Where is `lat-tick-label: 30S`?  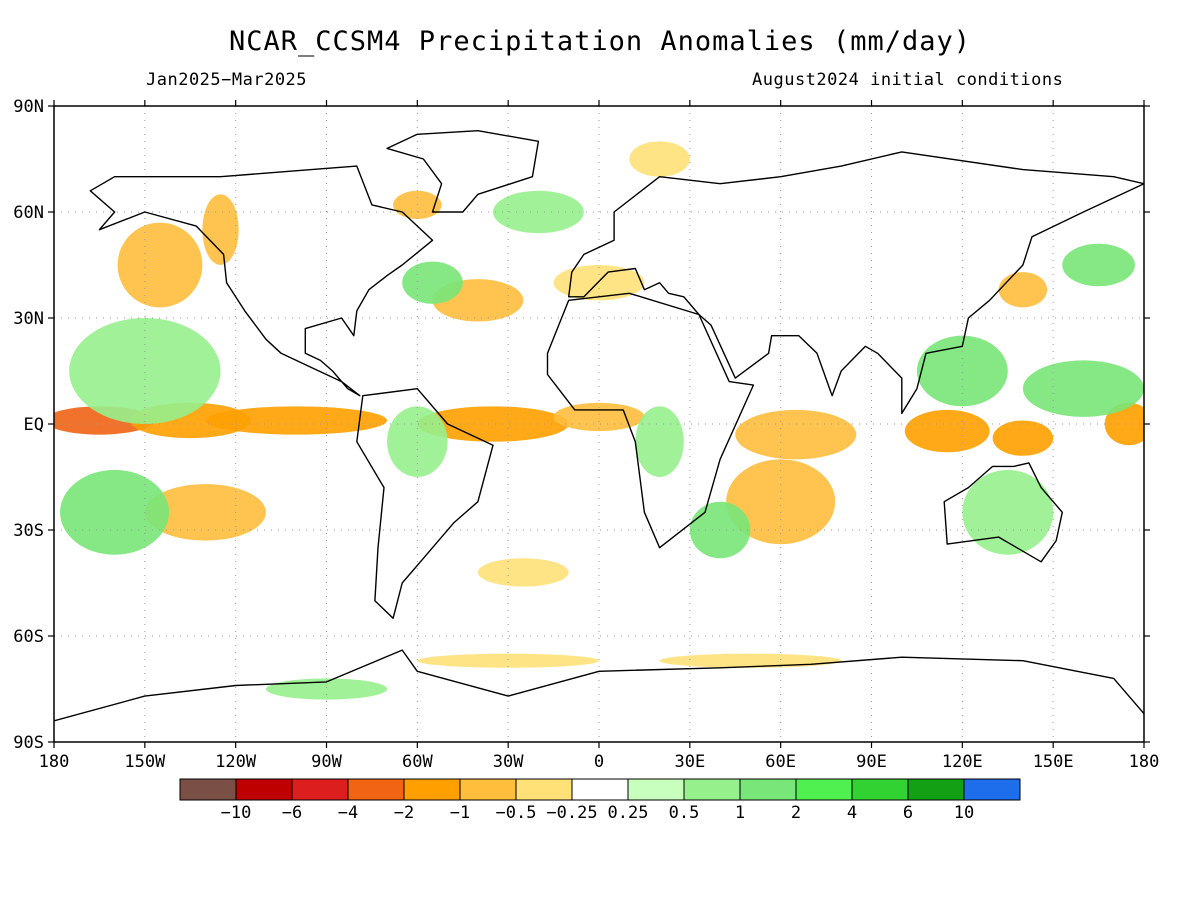 lat-tick-label: 30S is located at coordinates (28, 531).